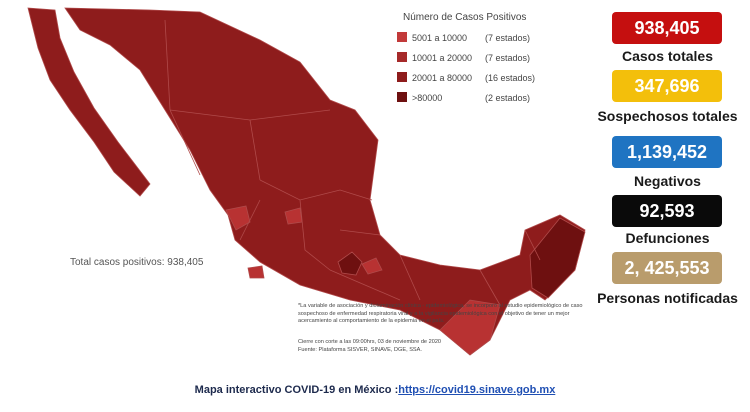  I want to click on stat-label: Defunciones, so click(667, 238).